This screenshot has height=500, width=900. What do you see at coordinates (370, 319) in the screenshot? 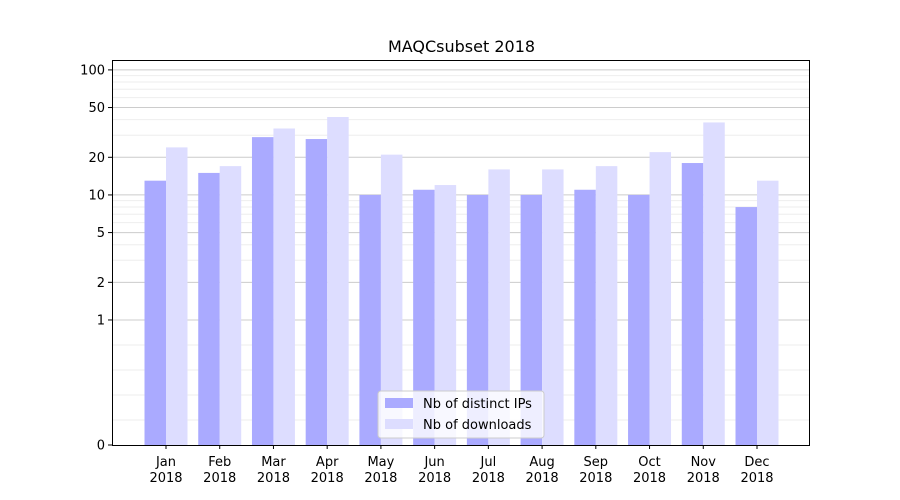
I see `bar-distinct-ips-may` at bounding box center [370, 319].